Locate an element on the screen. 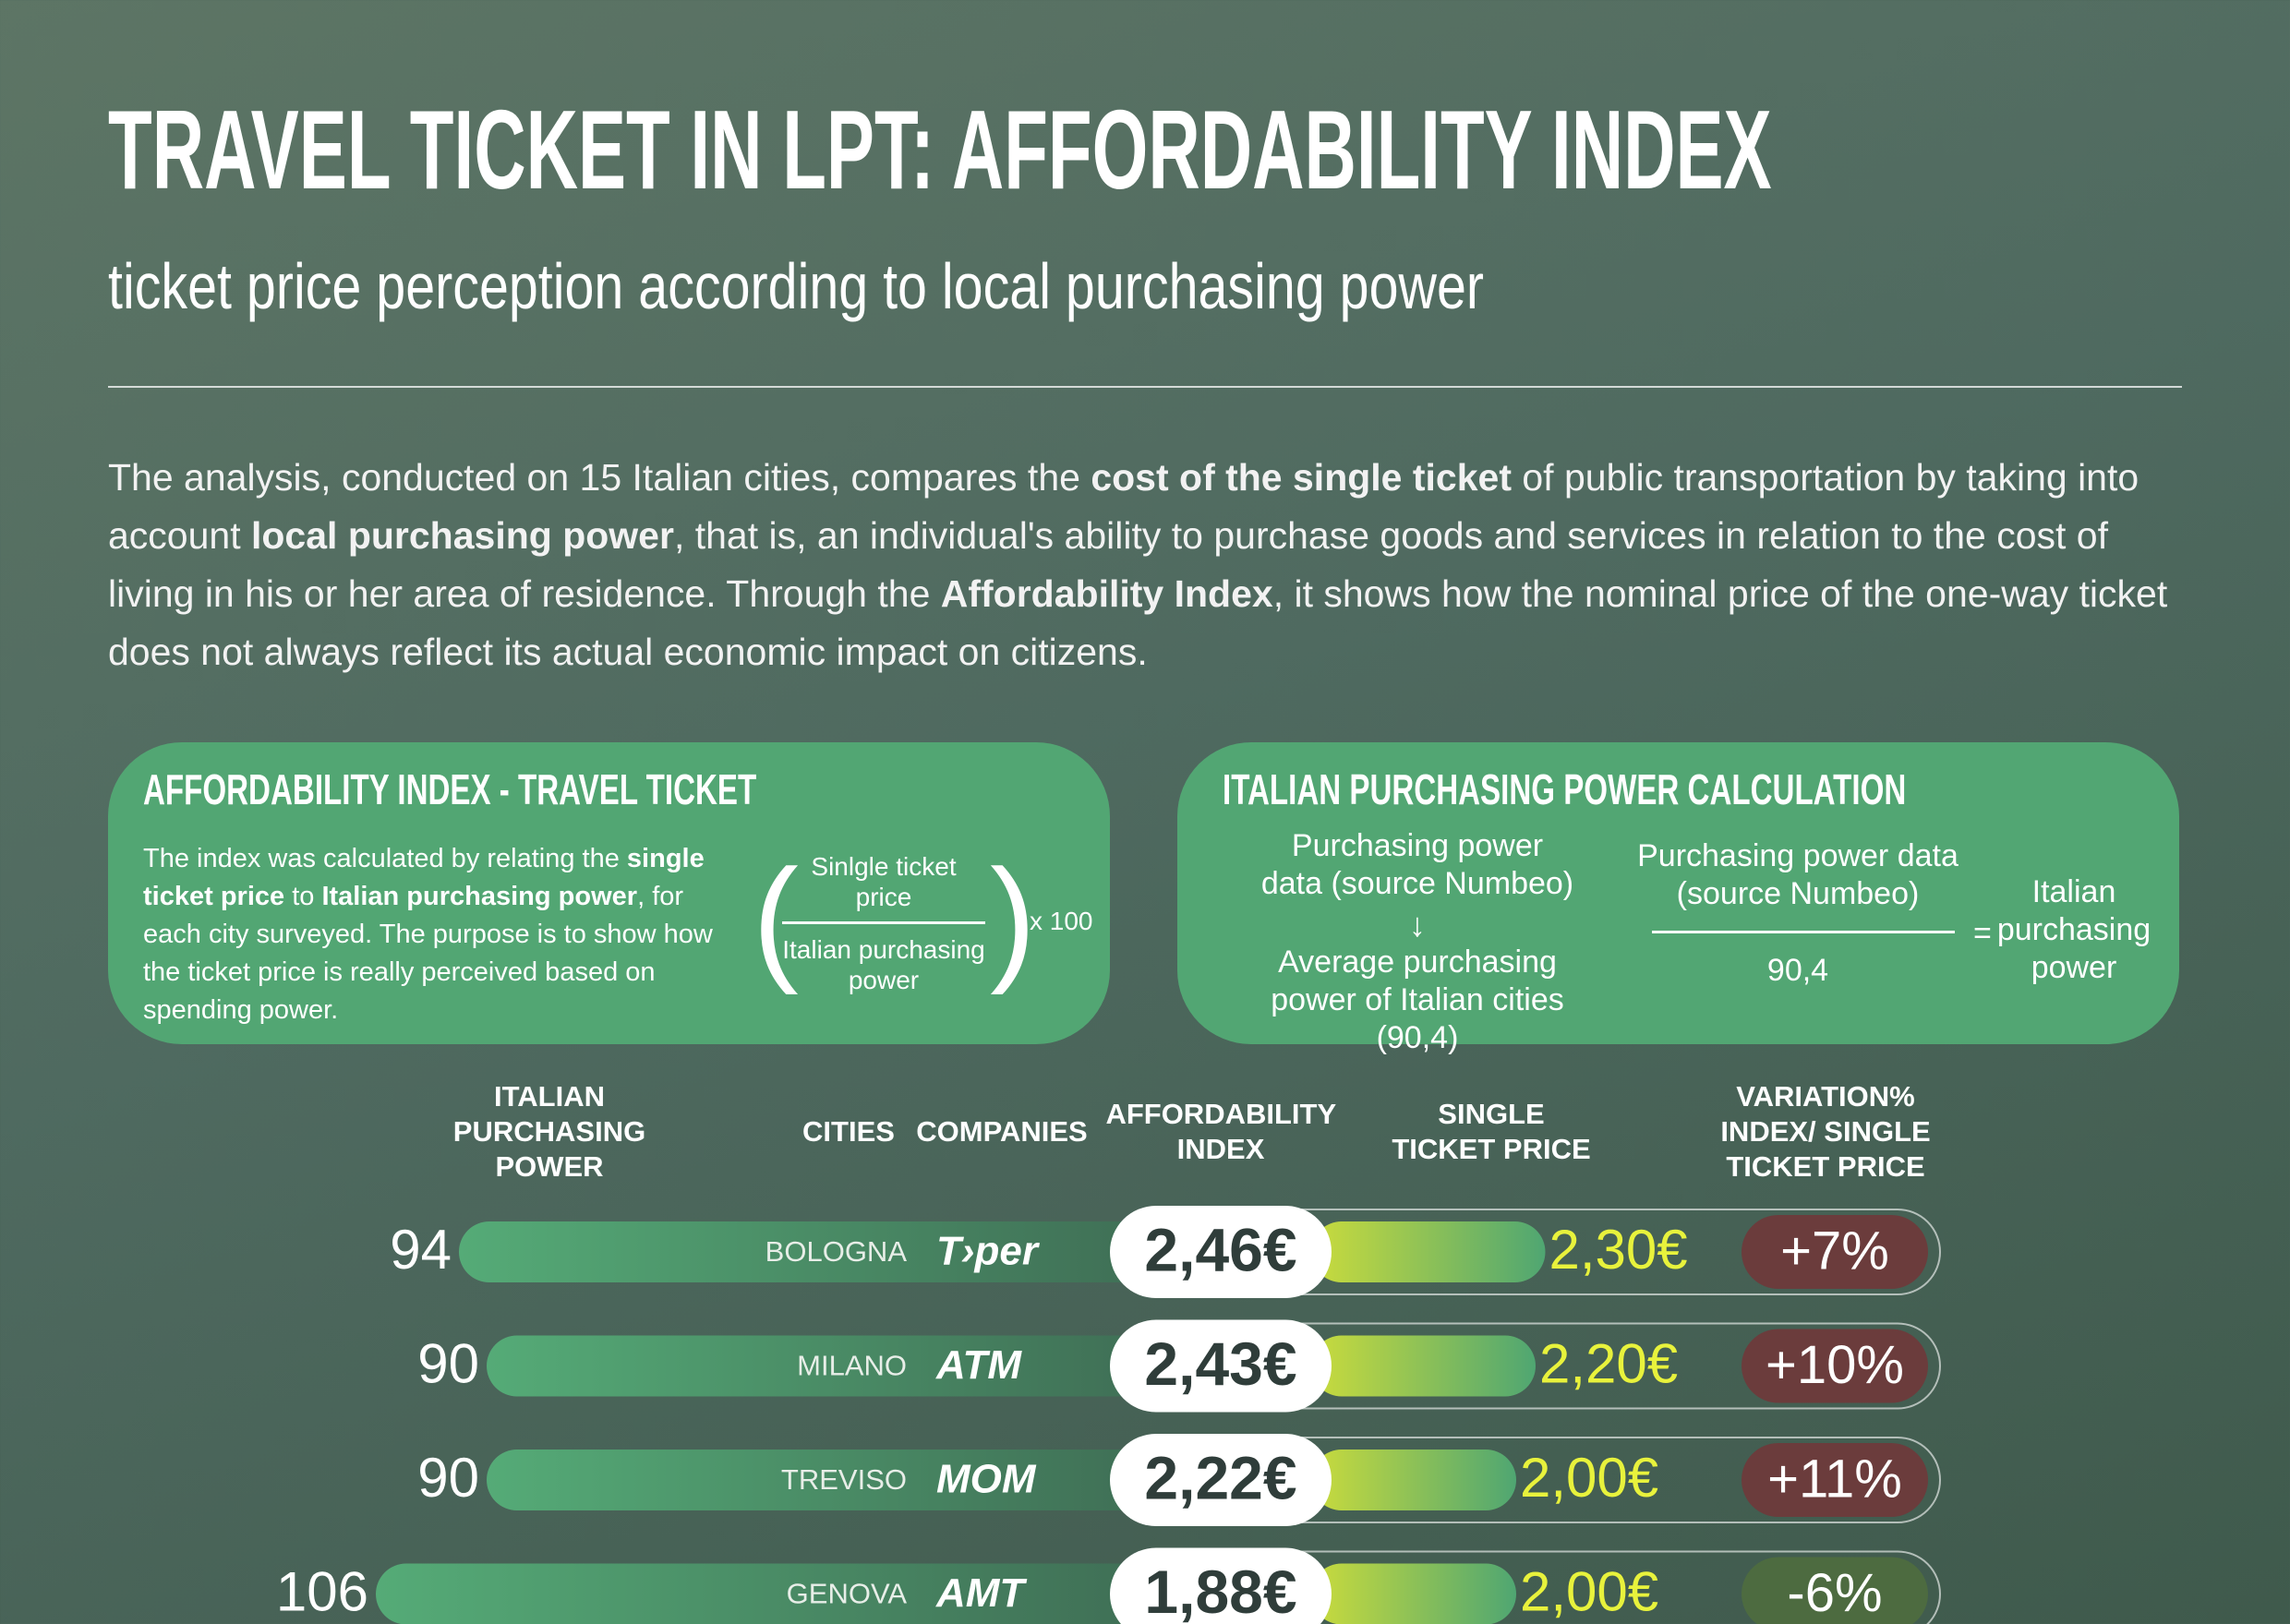 The width and height of the screenshot is (2290, 1624). box-title: ITALIAN PURCHASING POWER CALCULATION is located at coordinates (1565, 789).